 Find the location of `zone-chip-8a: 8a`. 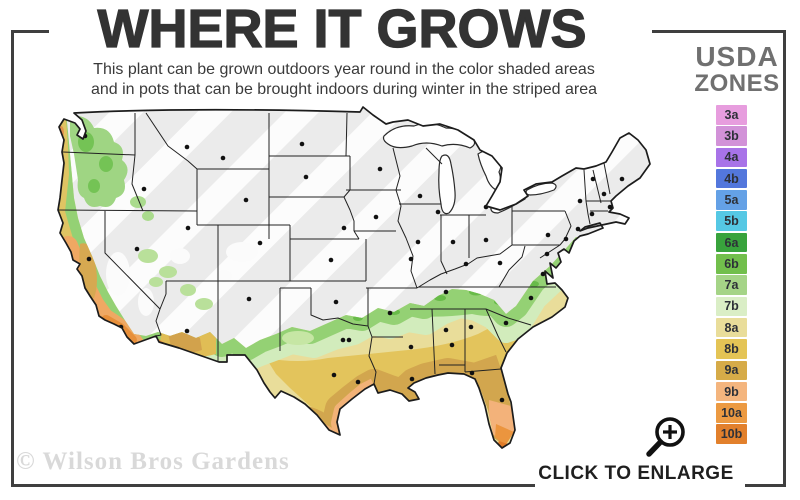

zone-chip-8a: 8a is located at coordinates (731, 327).